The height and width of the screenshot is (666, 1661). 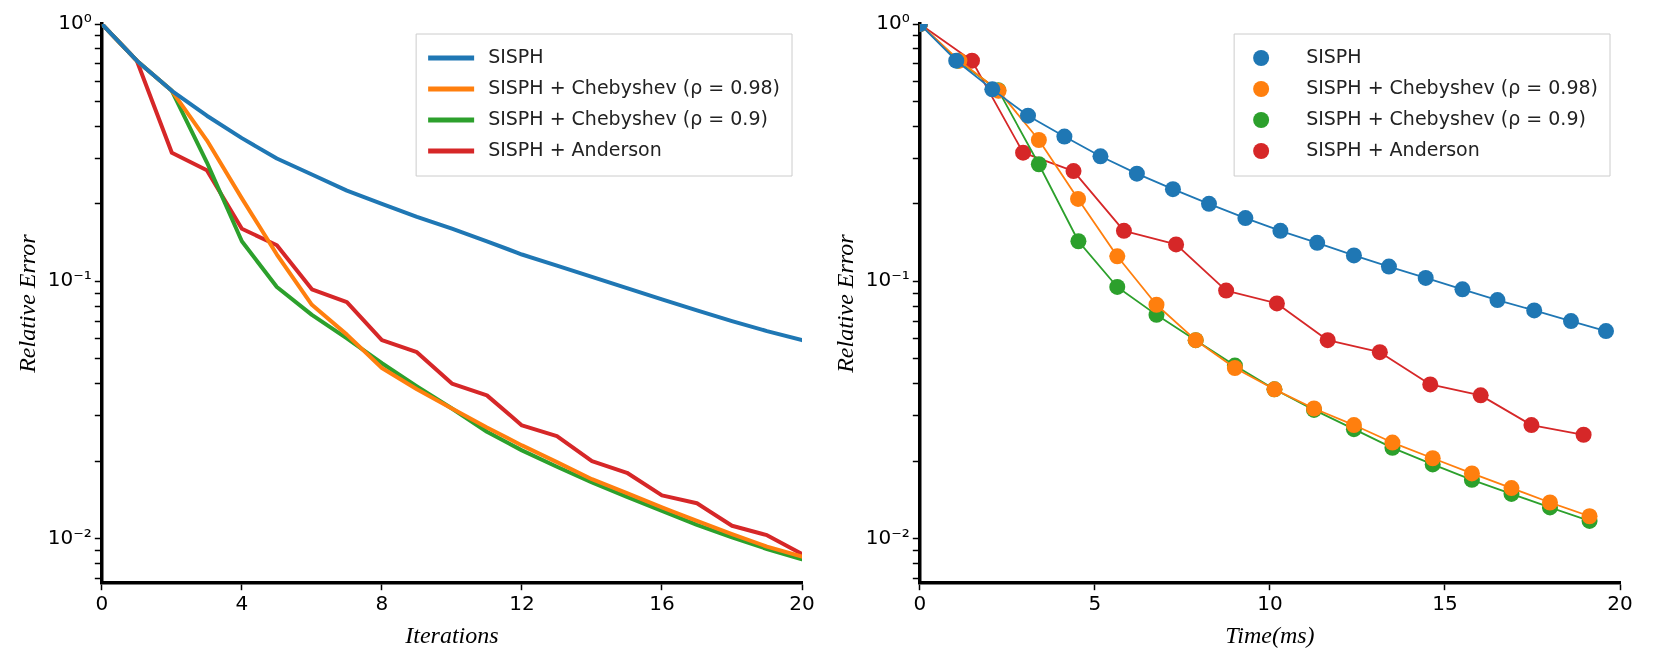 I want to click on x-tick-label: 12, so click(x=522, y=603).